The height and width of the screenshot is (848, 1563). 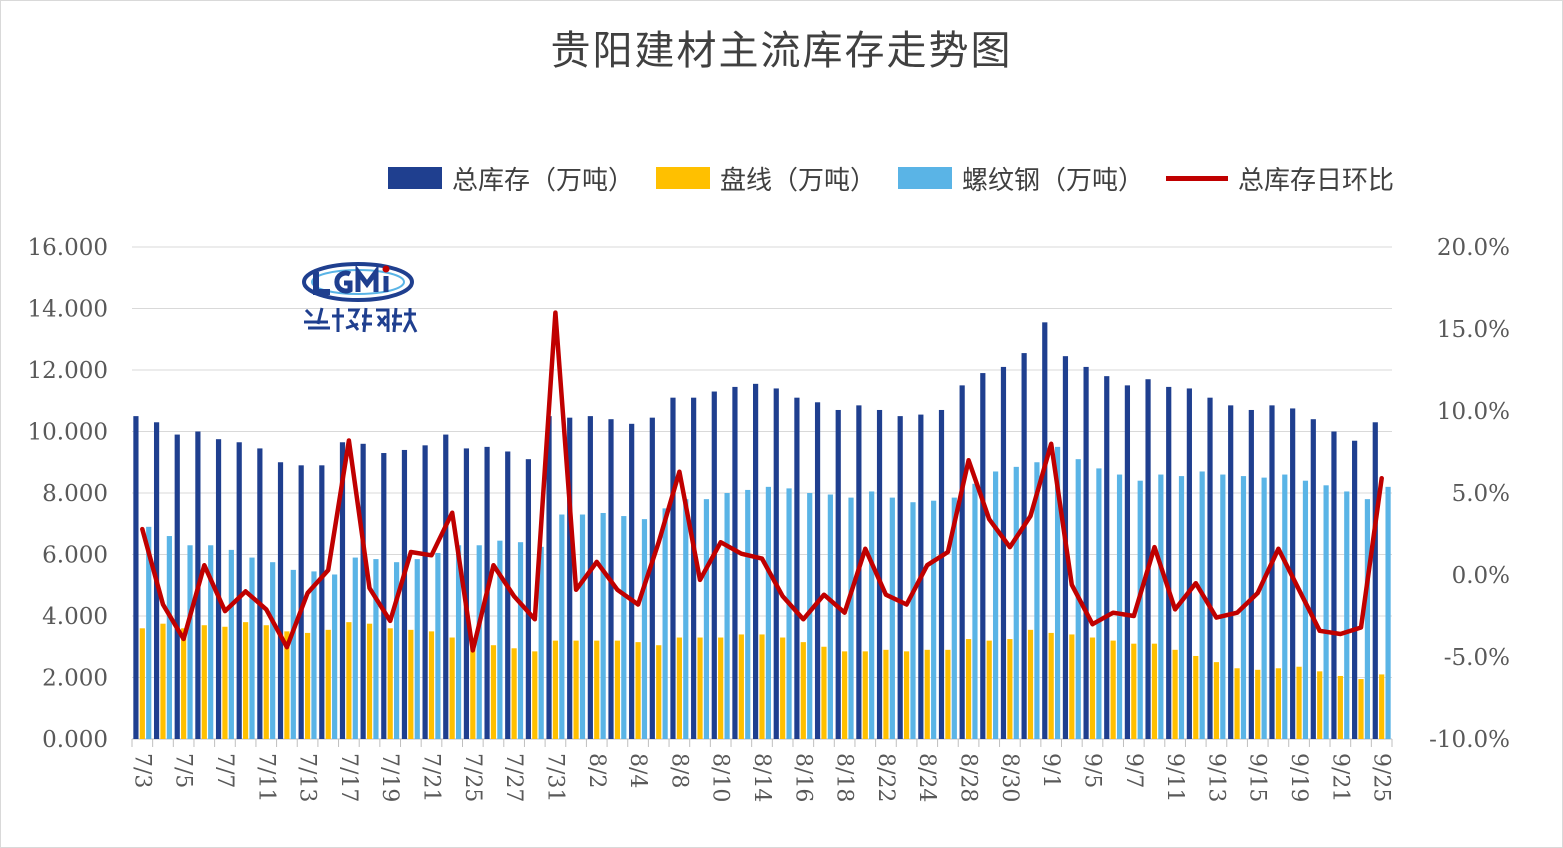 What do you see at coordinates (75, 556) in the screenshot?
I see `y-left-tick-label: 6.000` at bounding box center [75, 556].